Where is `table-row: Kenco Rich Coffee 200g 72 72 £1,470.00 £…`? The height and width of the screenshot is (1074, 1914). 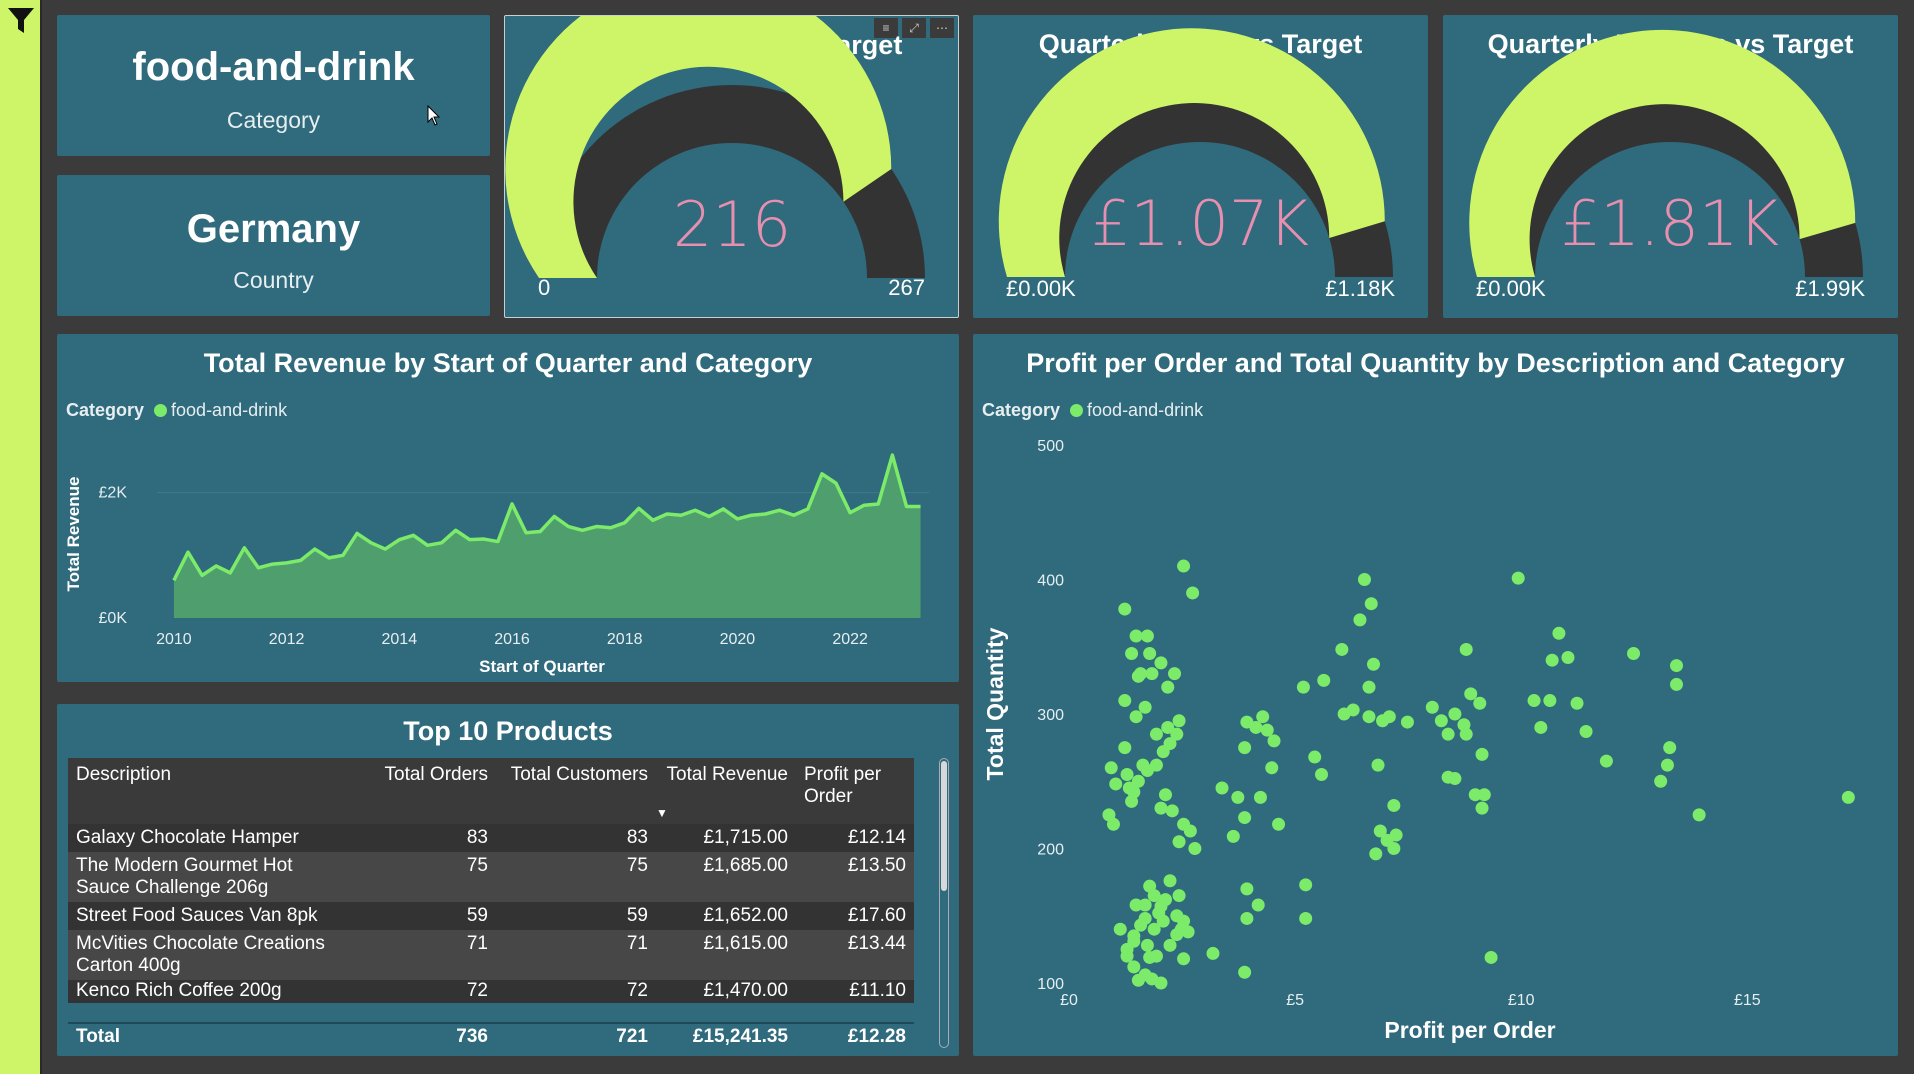
table-row: Kenco Rich Coffee 200g 72 72 £1,470.00 £… is located at coordinates (491, 991).